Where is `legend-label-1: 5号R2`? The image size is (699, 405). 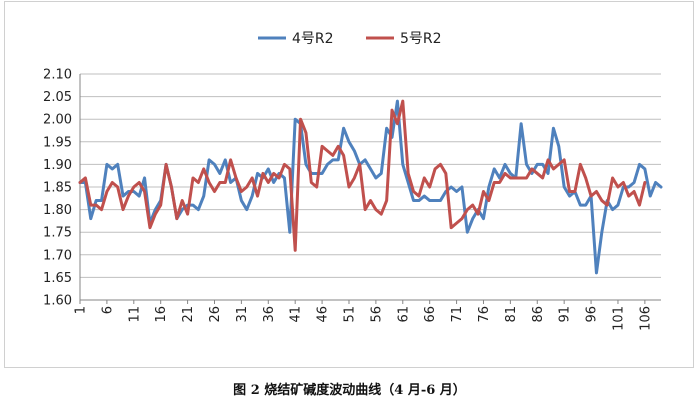 legend-label-1: 5号R2 is located at coordinates (421, 39).